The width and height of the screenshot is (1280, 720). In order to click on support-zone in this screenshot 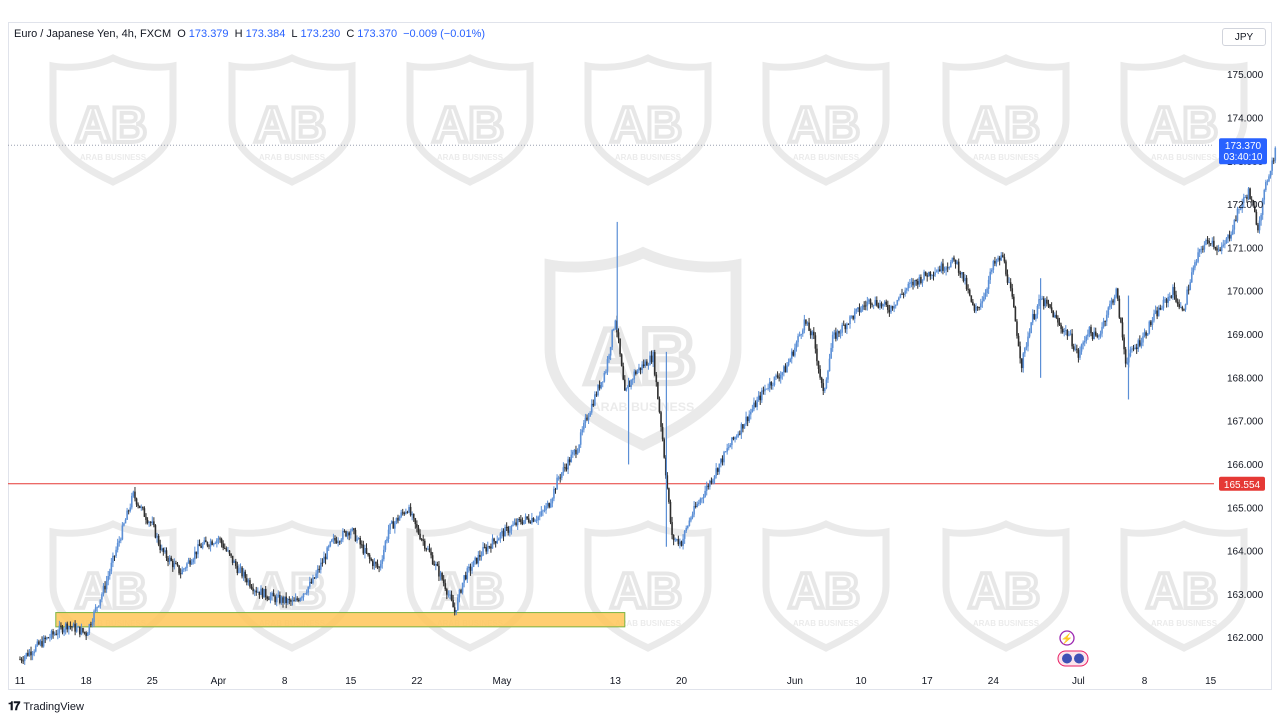, I will do `click(340, 620)`.